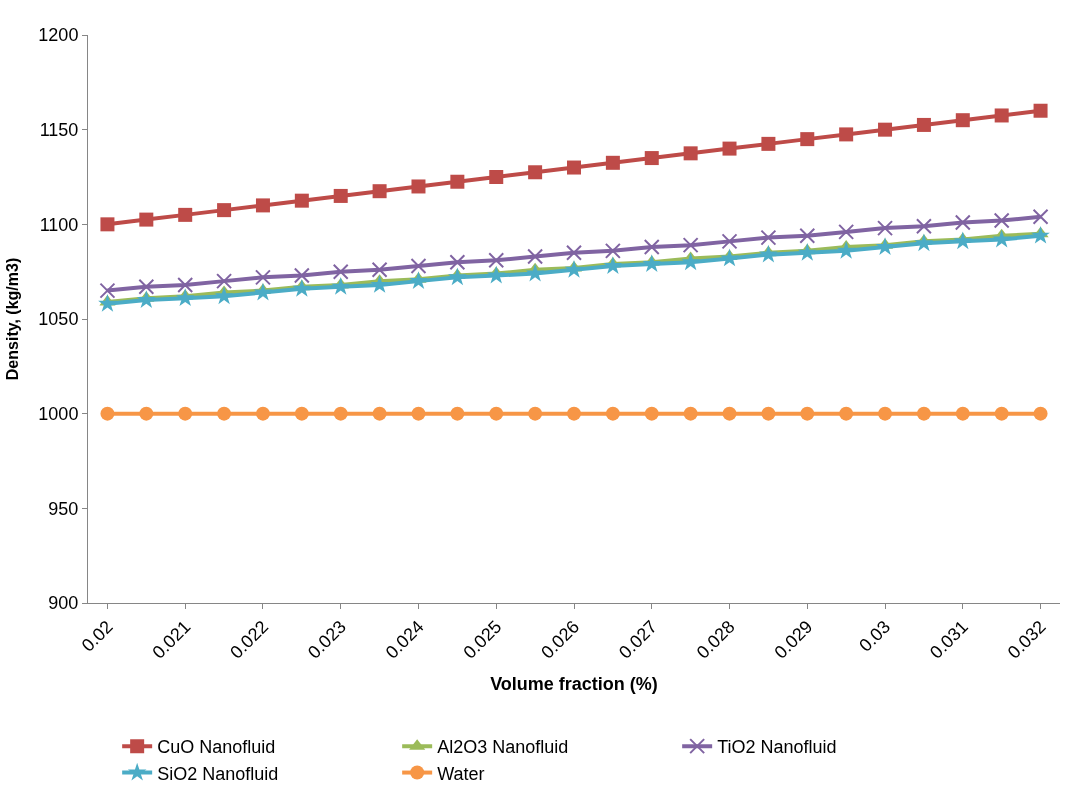 This screenshot has width=1090, height=803. What do you see at coordinates (777, 747) in the screenshot?
I see `legend-label: TiO2 Nanofluid` at bounding box center [777, 747].